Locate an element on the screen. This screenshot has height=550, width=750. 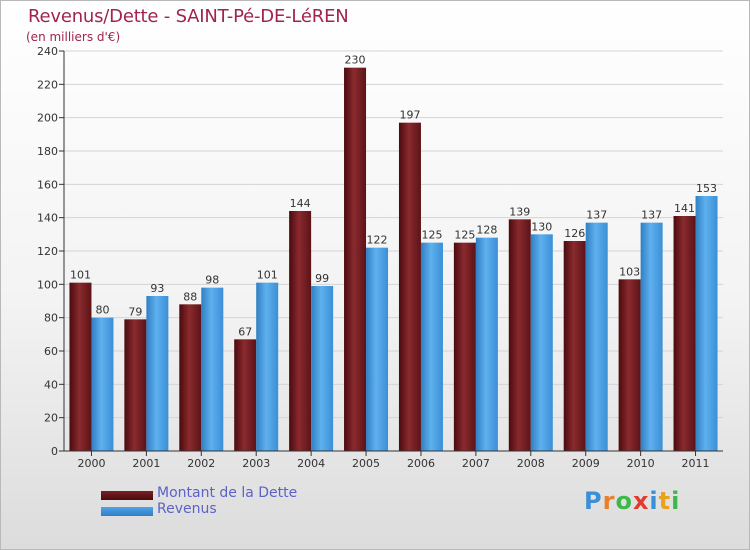
proxiti-logo: Proxiti is located at coordinates (632, 501).